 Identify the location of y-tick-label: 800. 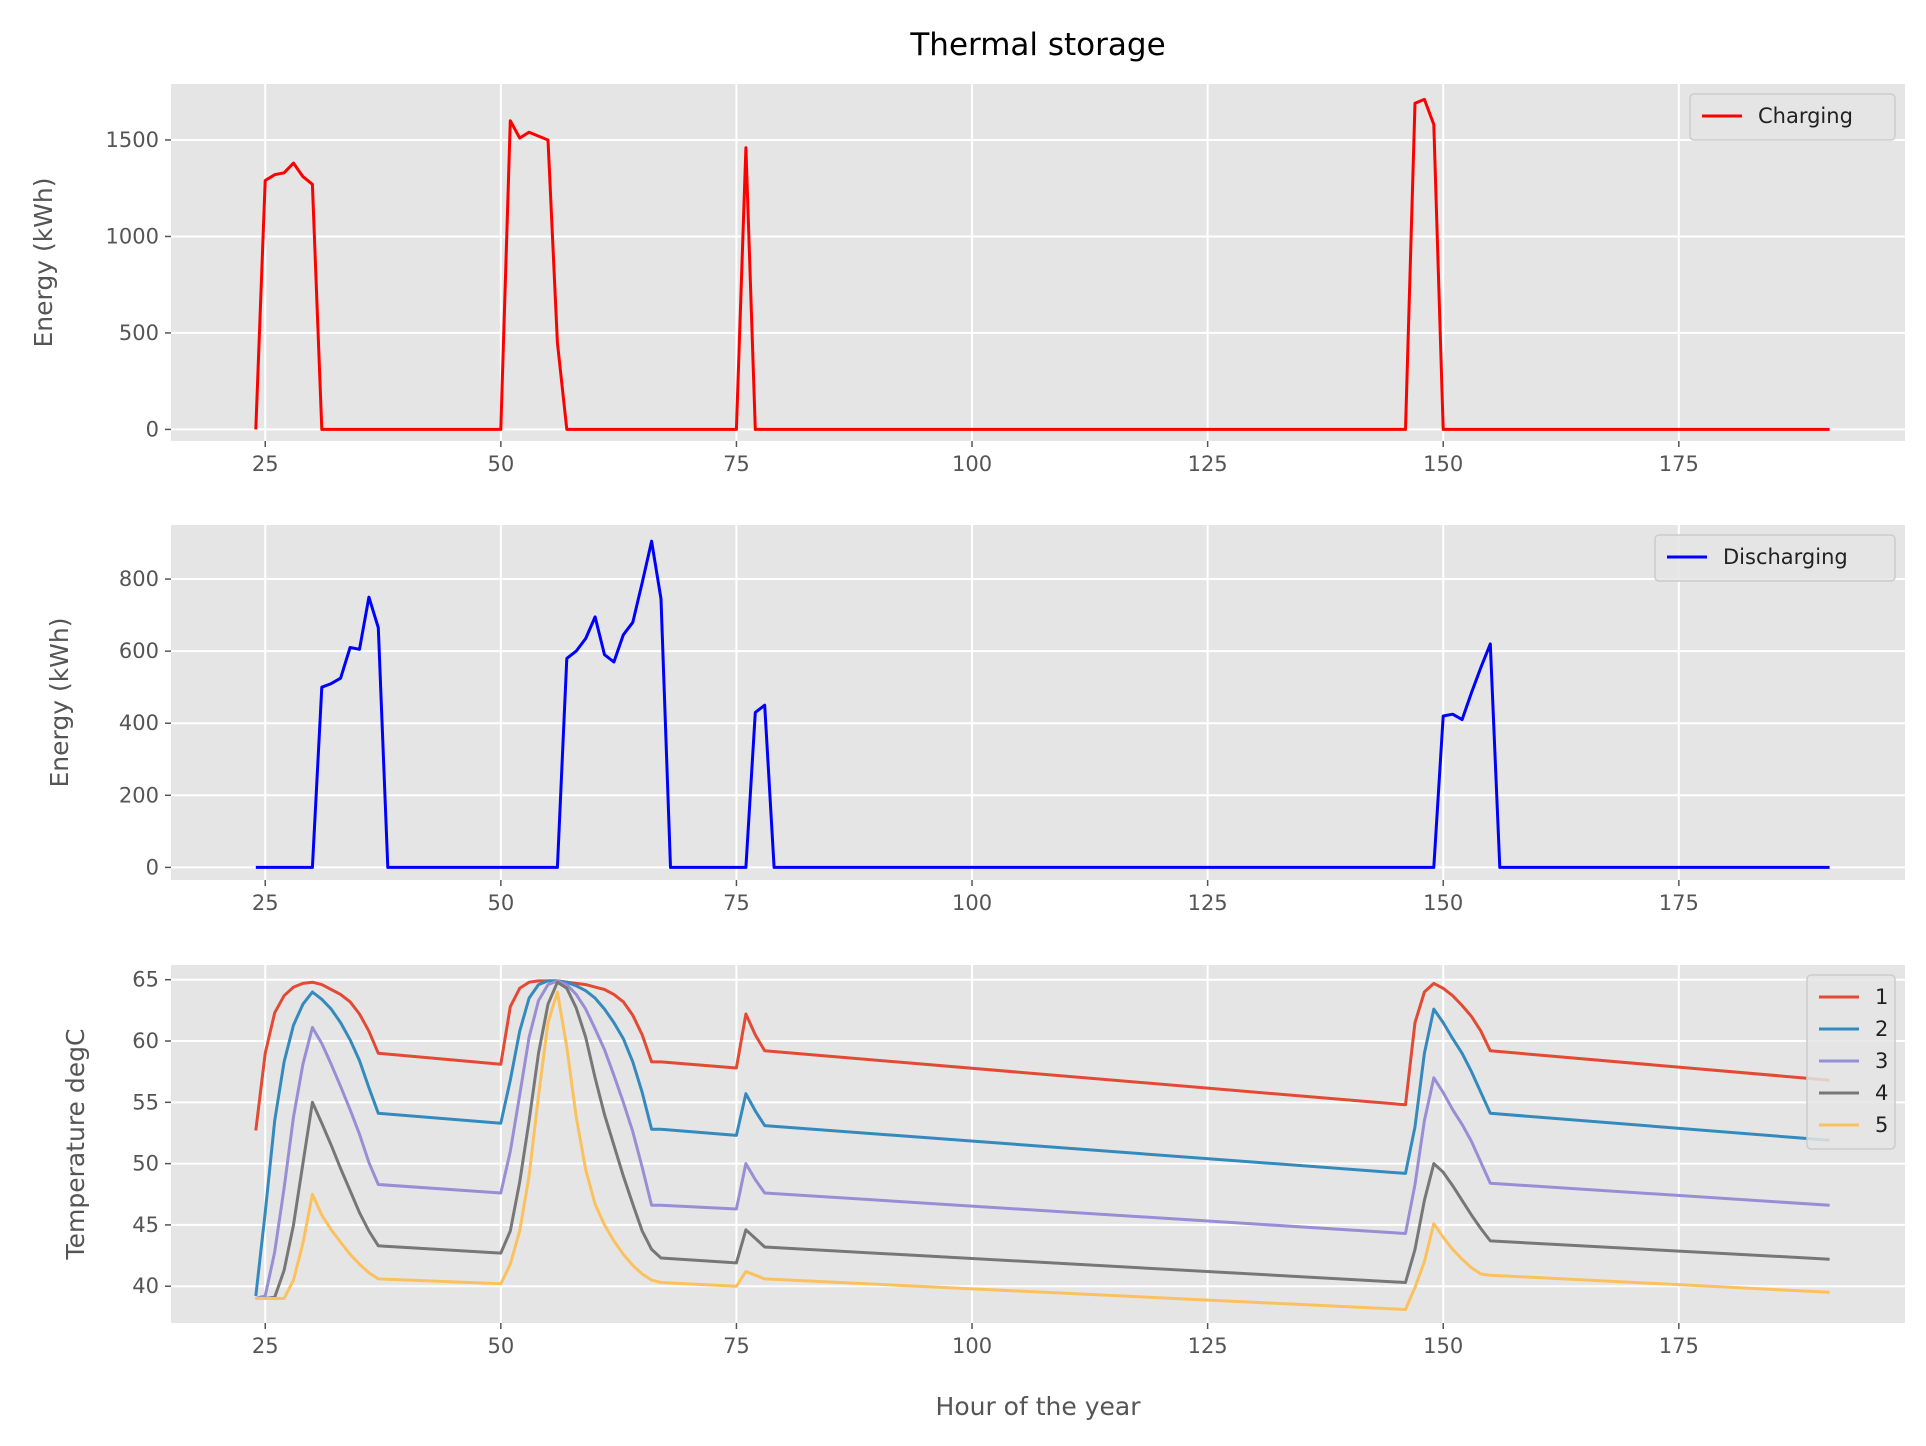
(139, 579).